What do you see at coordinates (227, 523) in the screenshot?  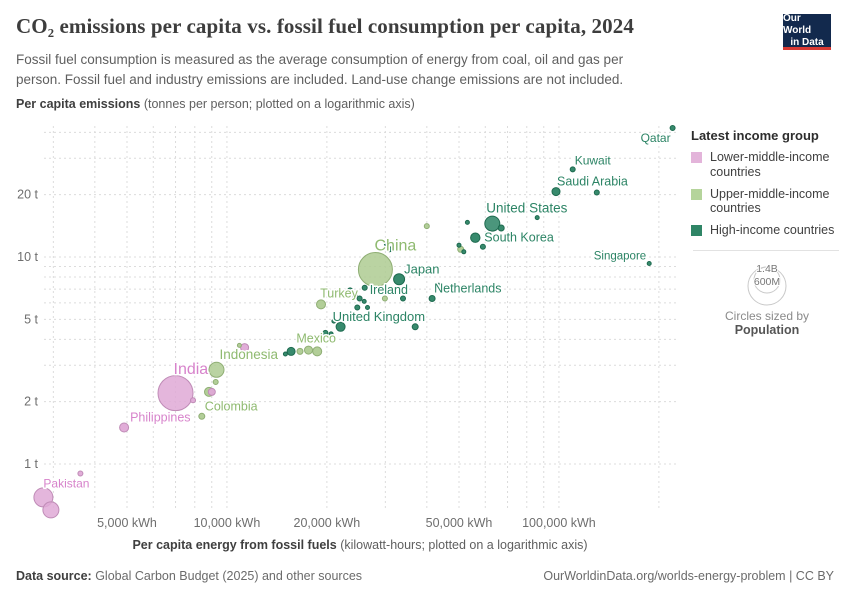 I see `x-tick-label: 10,000 kWh` at bounding box center [227, 523].